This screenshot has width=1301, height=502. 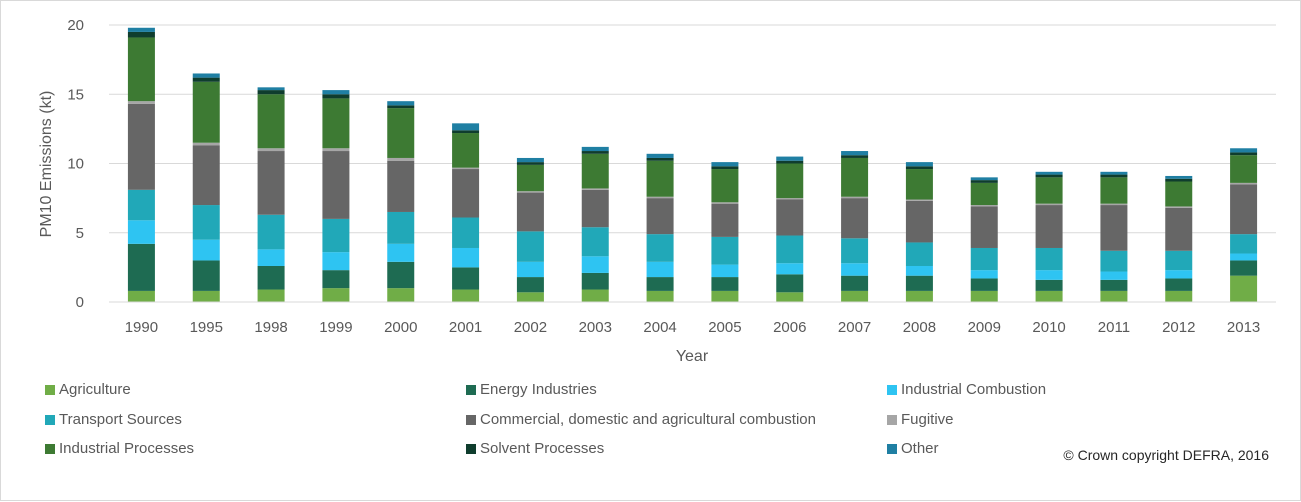 I want to click on x-tick-label: 2013, so click(x=1243, y=327).